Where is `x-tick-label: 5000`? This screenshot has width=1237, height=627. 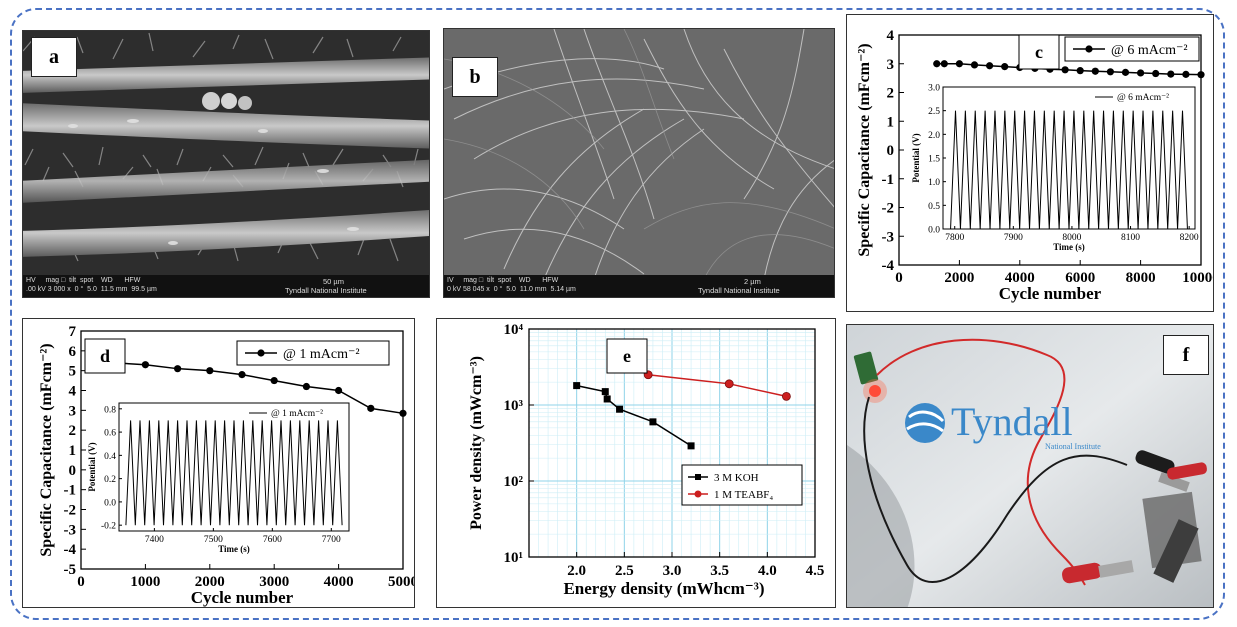
x-tick-label: 5000 is located at coordinates (401, 582).